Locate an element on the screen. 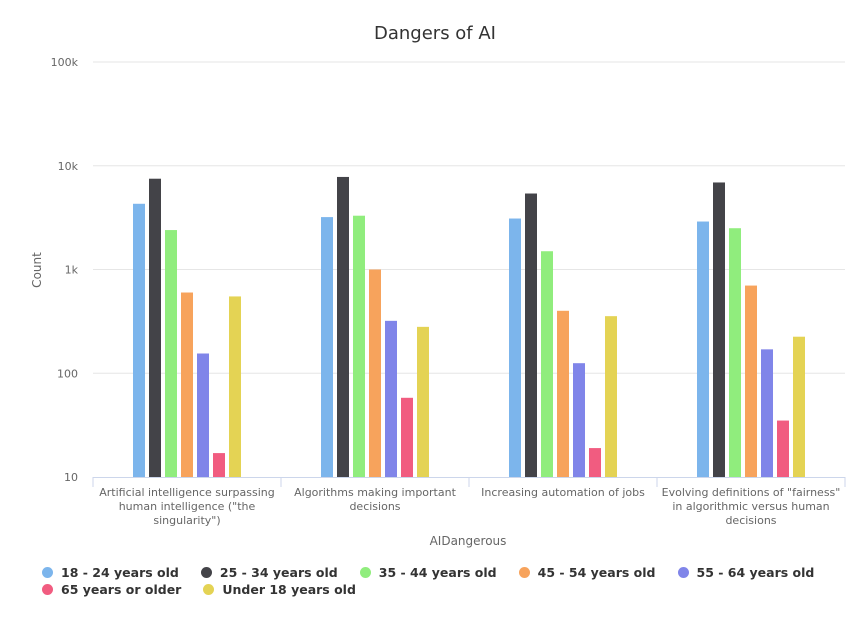 The width and height of the screenshot is (867, 632). legend-item: 25 - 34 years old is located at coordinates (269, 572).